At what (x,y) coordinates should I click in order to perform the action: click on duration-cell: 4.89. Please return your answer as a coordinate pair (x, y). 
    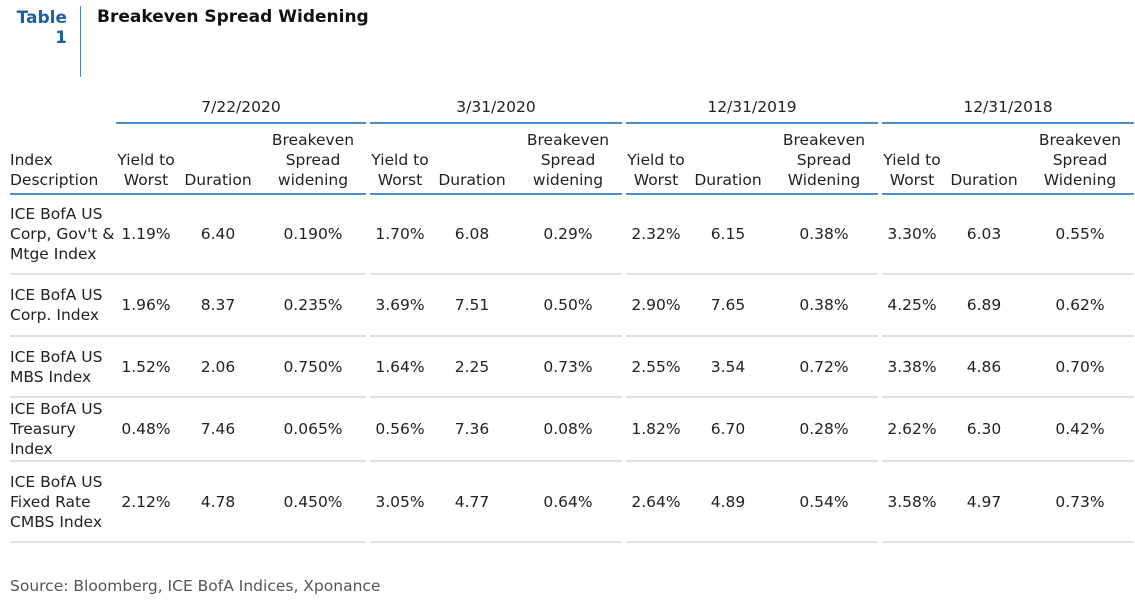
    Looking at the image, I should click on (728, 502).